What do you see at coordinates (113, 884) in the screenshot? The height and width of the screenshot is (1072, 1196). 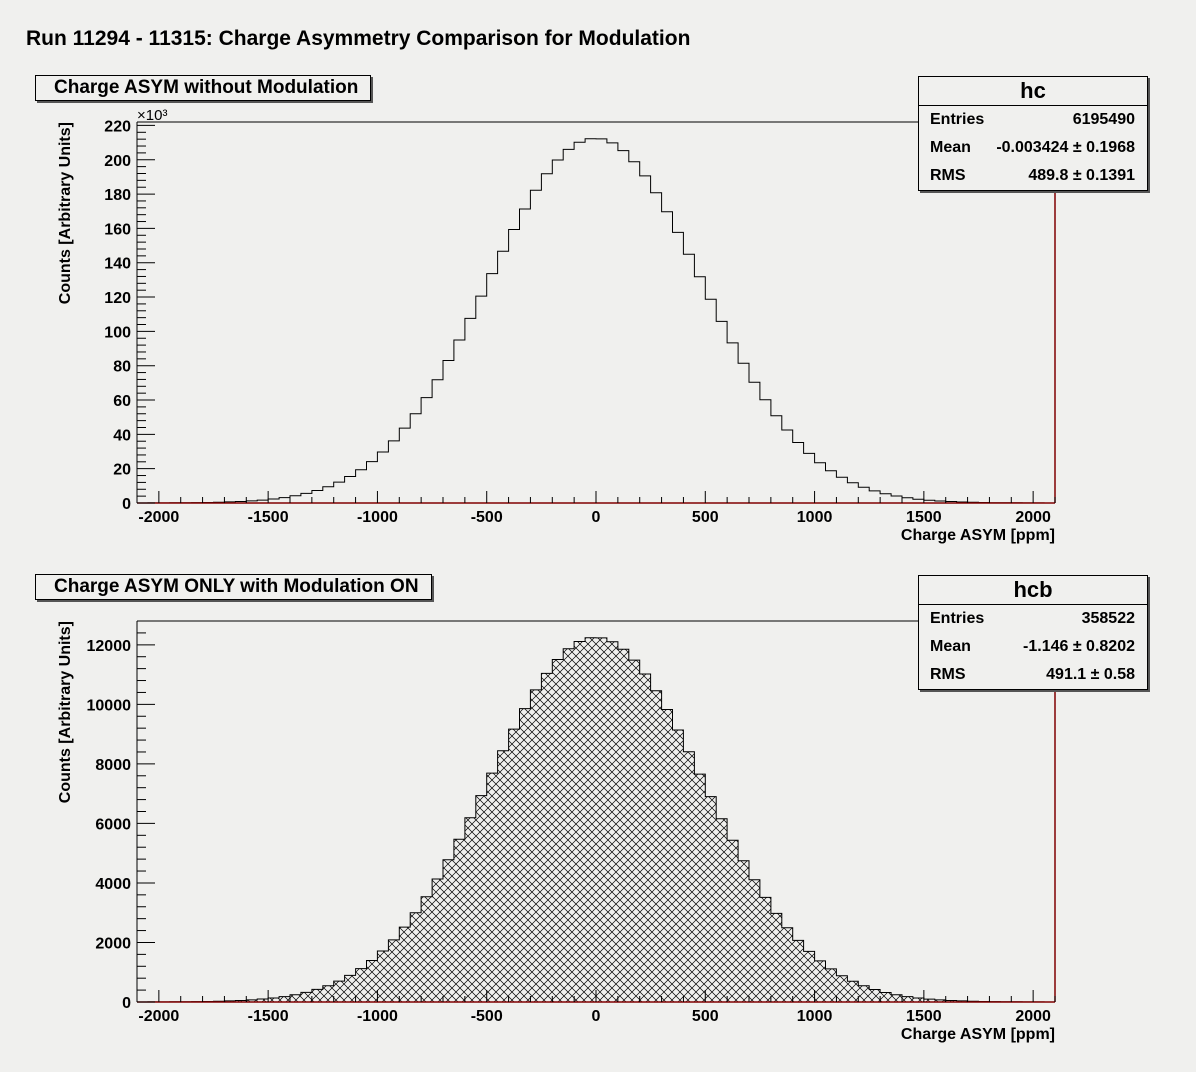 I see `y-tick-label: 4000` at bounding box center [113, 884].